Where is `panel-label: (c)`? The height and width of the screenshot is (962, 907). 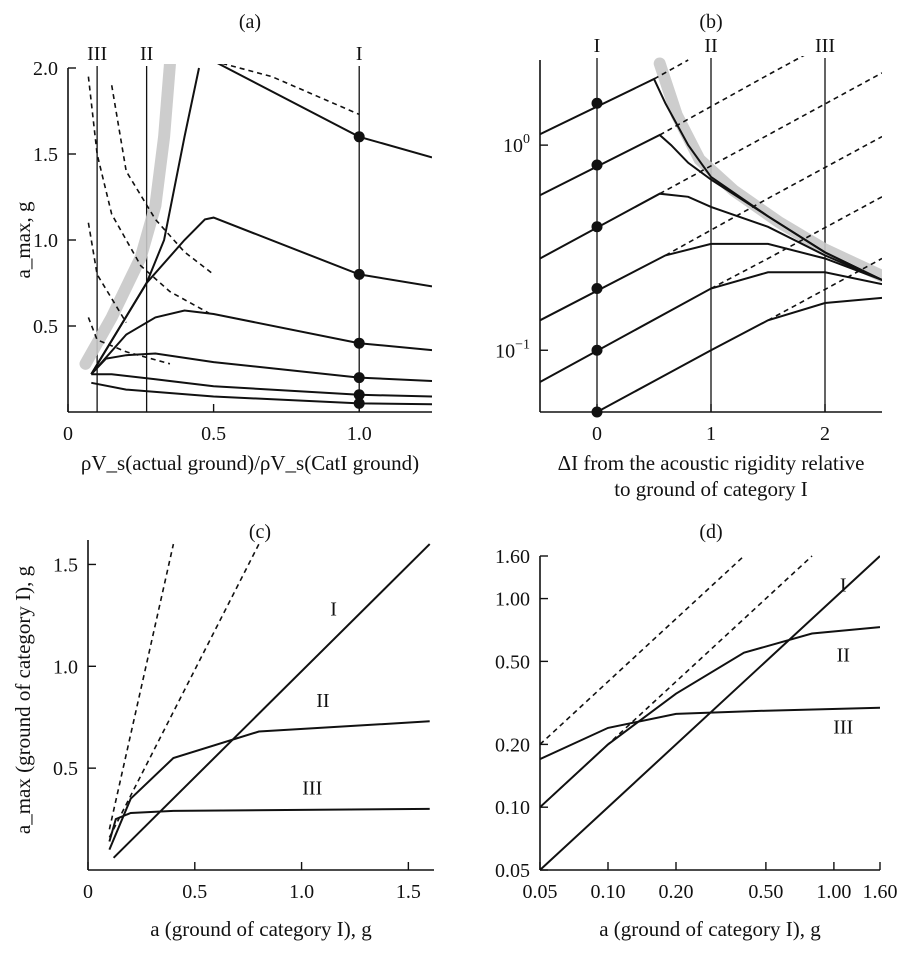
panel-label: (c) is located at coordinates (260, 532).